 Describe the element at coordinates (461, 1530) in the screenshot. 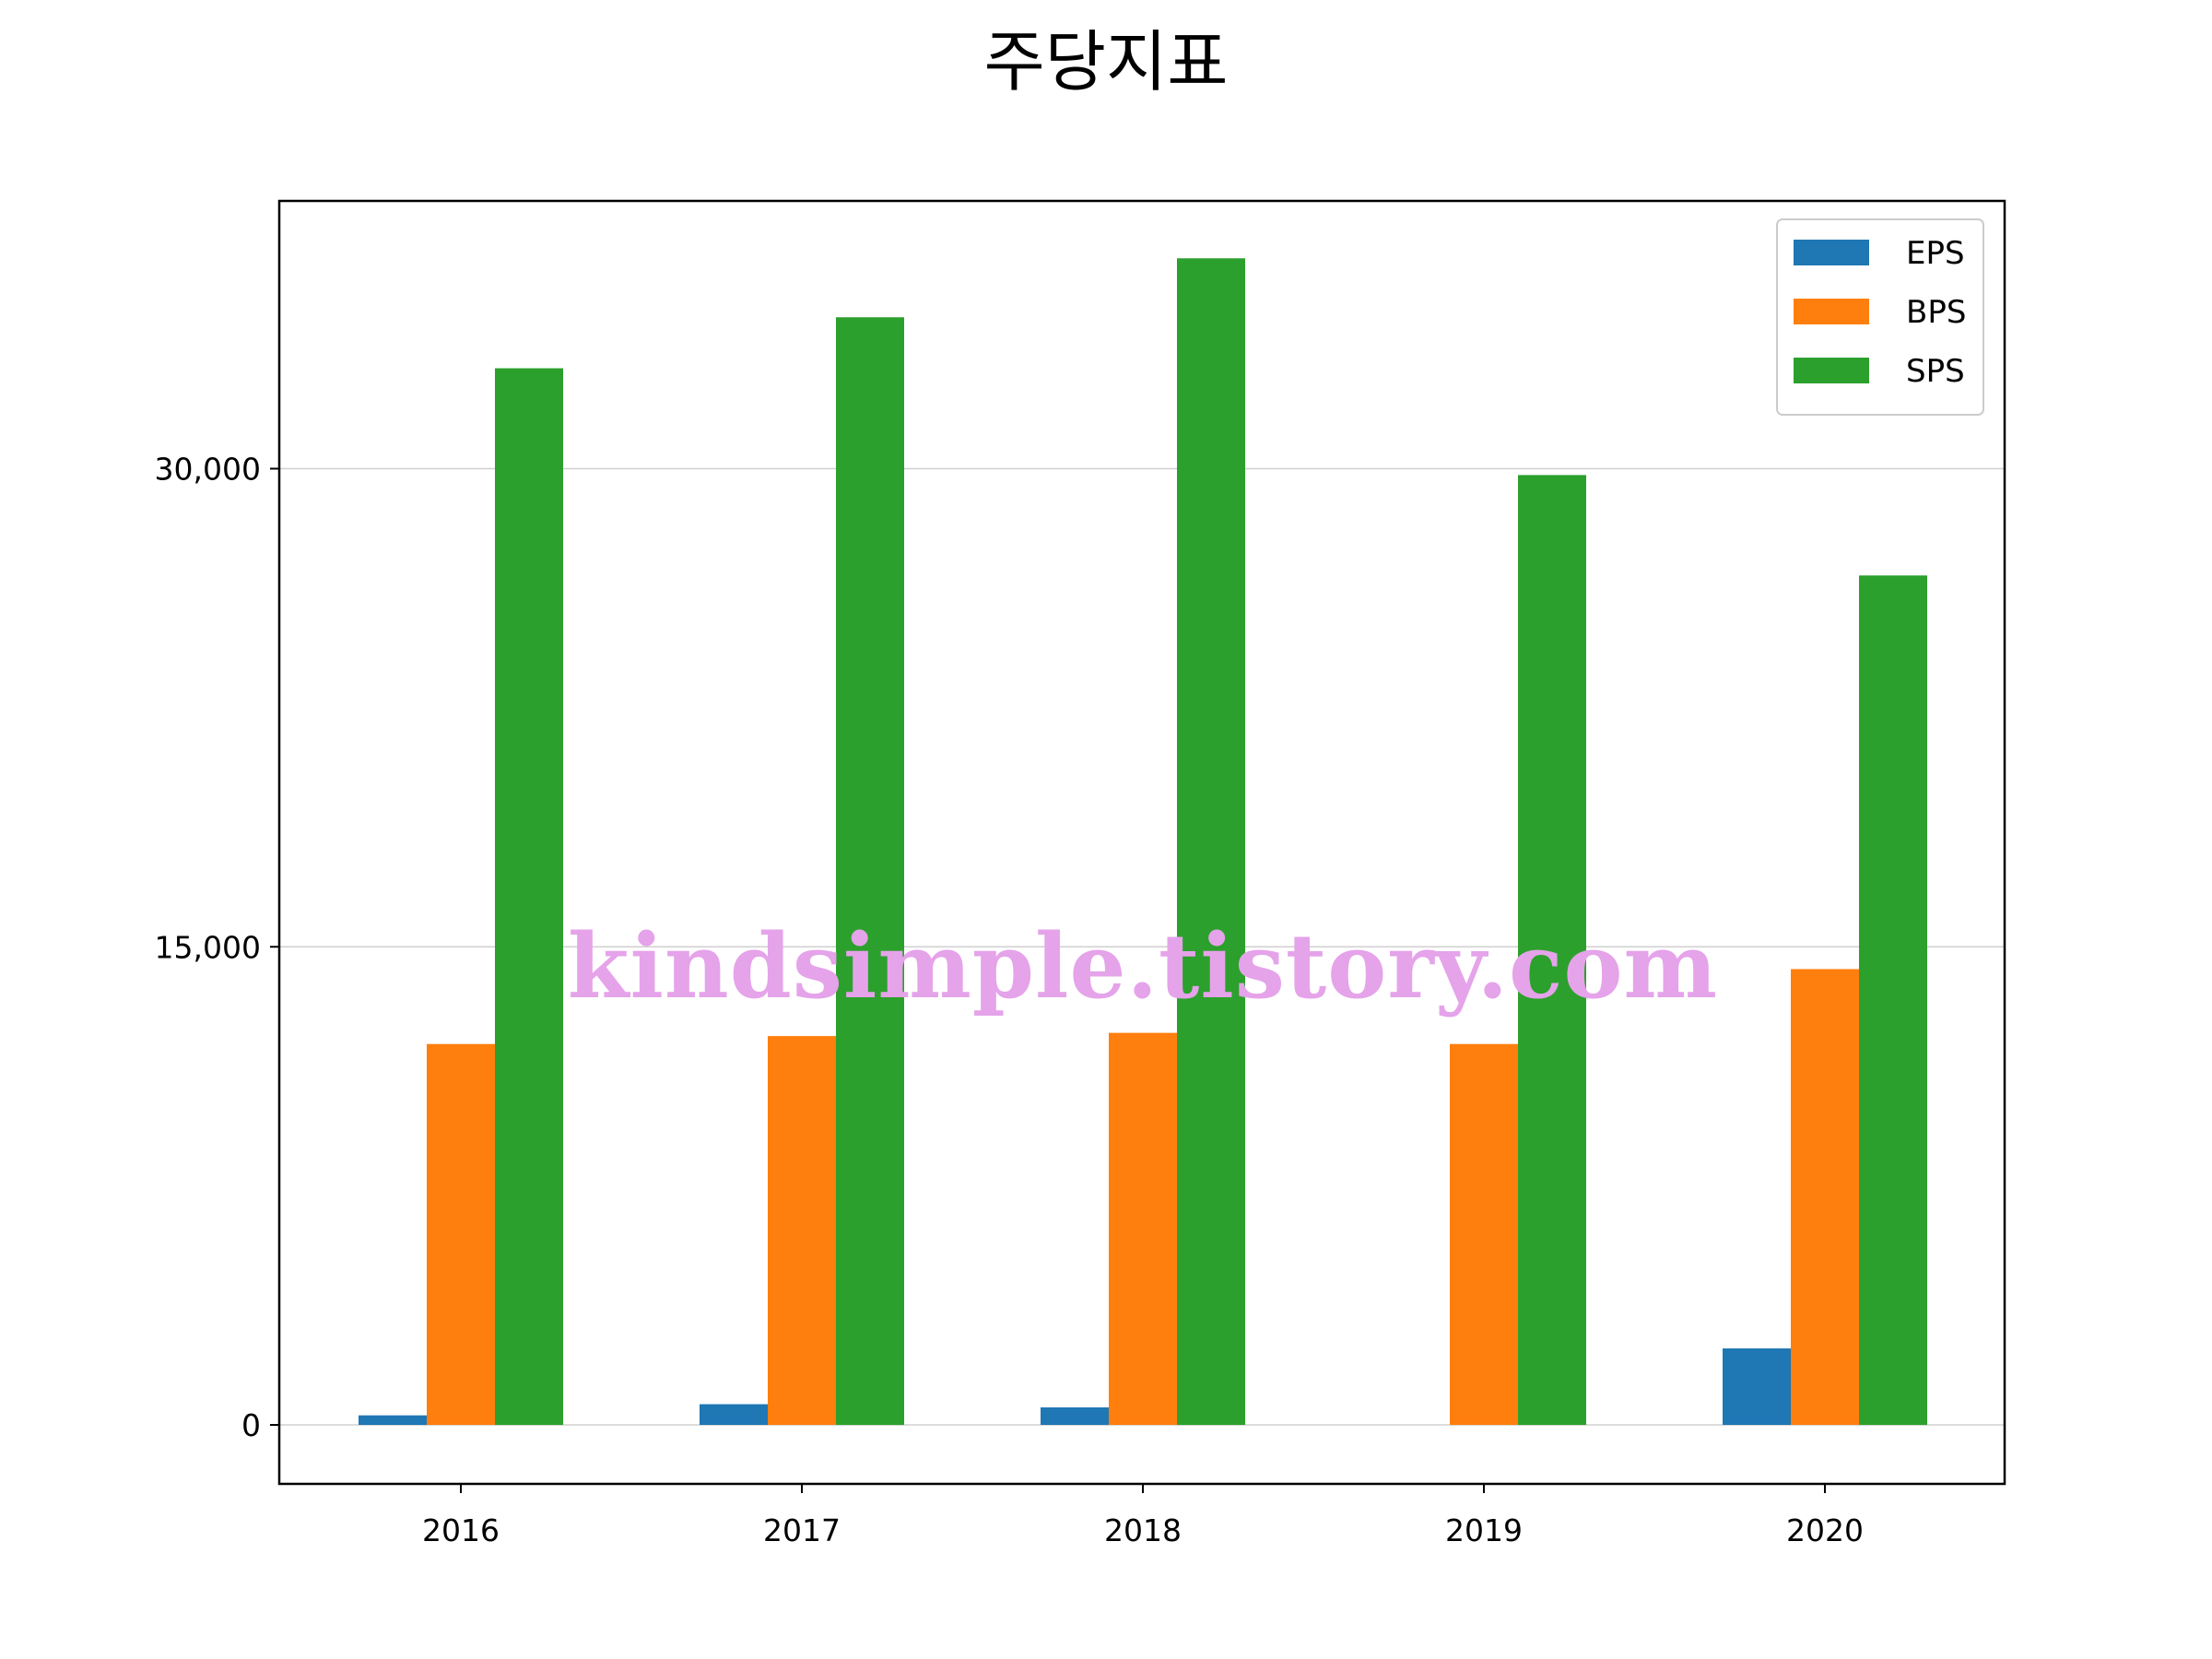

I see `x-tick-label: 2016` at that location.